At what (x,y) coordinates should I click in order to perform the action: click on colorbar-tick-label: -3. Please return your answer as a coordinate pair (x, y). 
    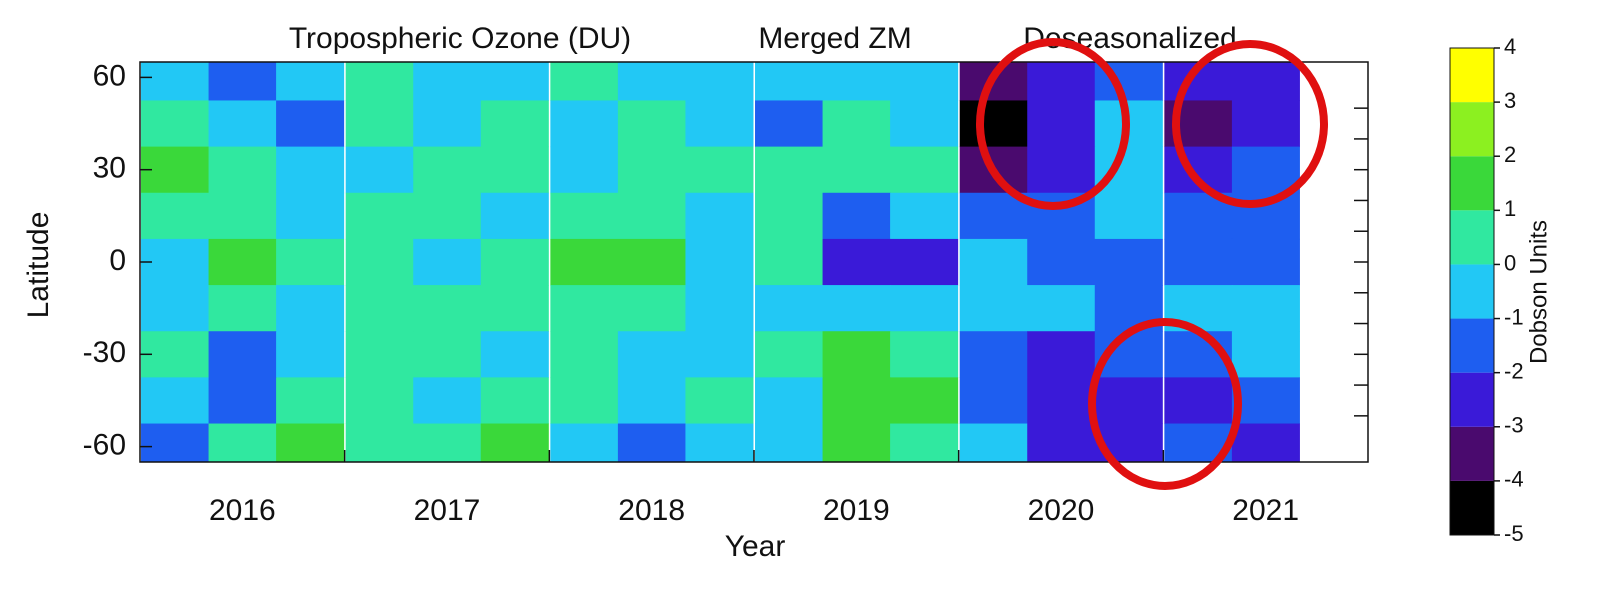
    Looking at the image, I should click on (1514, 425).